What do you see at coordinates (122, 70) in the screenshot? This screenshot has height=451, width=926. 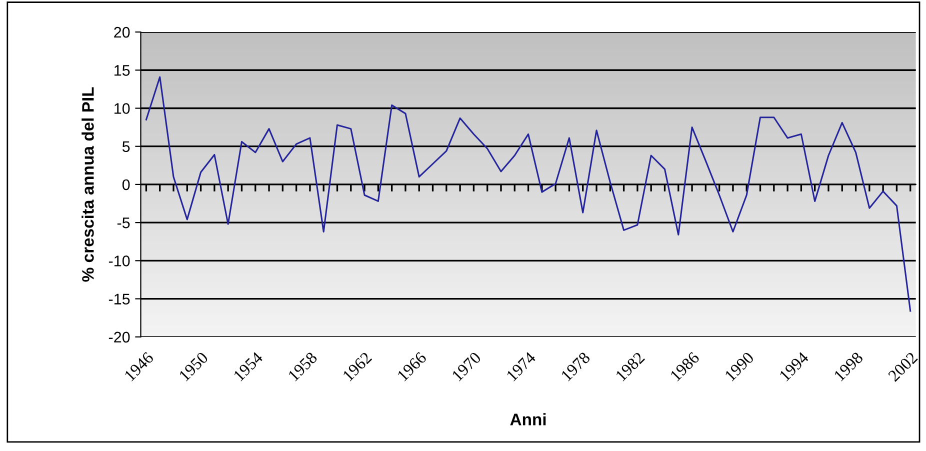 I see `y-tick-label: 15` at bounding box center [122, 70].